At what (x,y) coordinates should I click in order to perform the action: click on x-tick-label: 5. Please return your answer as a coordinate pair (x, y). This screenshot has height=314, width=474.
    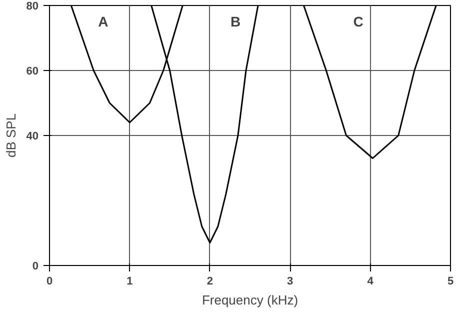
    Looking at the image, I should click on (450, 282).